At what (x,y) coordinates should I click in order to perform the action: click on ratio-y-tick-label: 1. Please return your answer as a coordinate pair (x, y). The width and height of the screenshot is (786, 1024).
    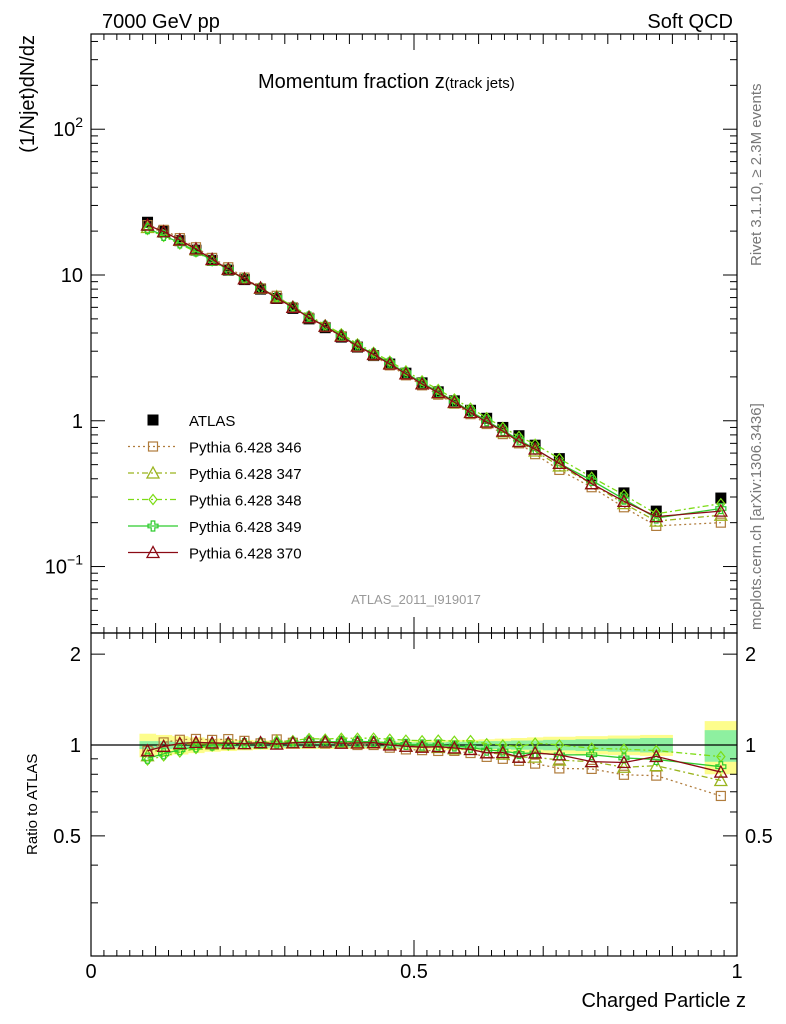
    Looking at the image, I should click on (75, 746).